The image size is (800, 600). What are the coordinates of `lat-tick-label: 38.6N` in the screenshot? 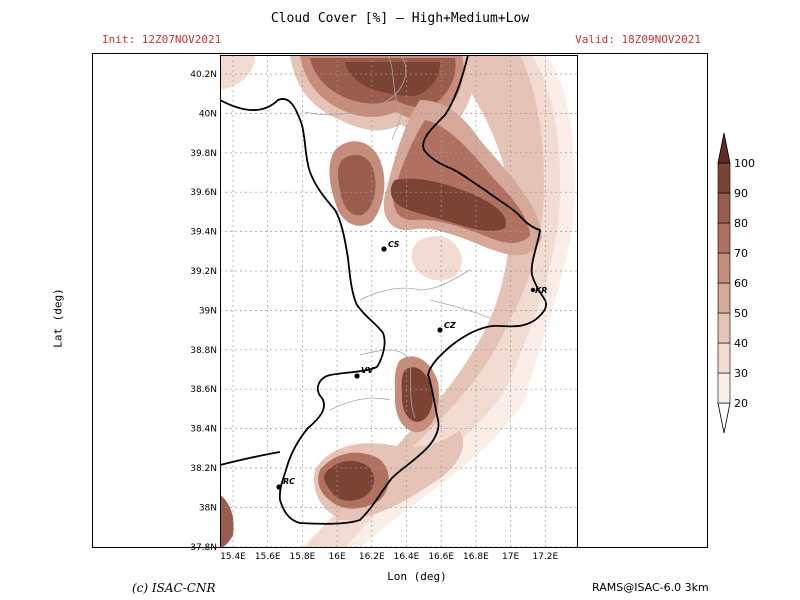 It's located at (203, 390).